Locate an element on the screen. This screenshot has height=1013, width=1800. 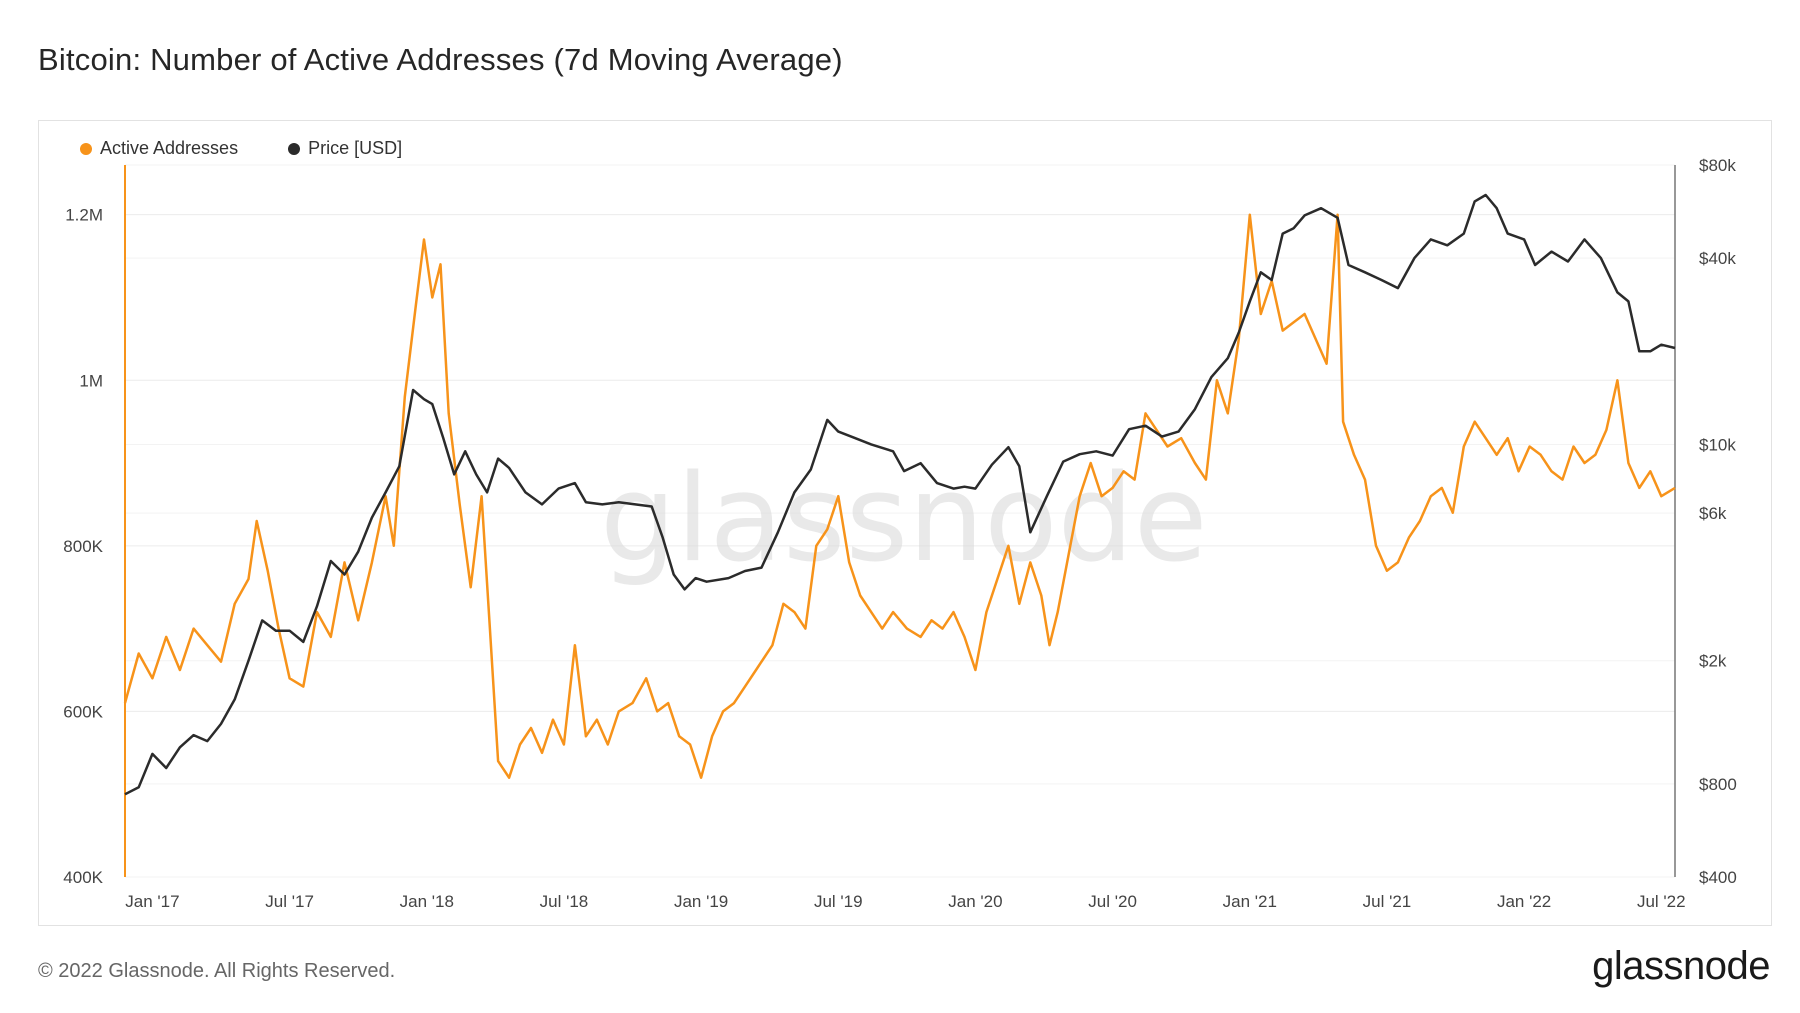
legend-label-active: Active Addresses is located at coordinates (169, 148).